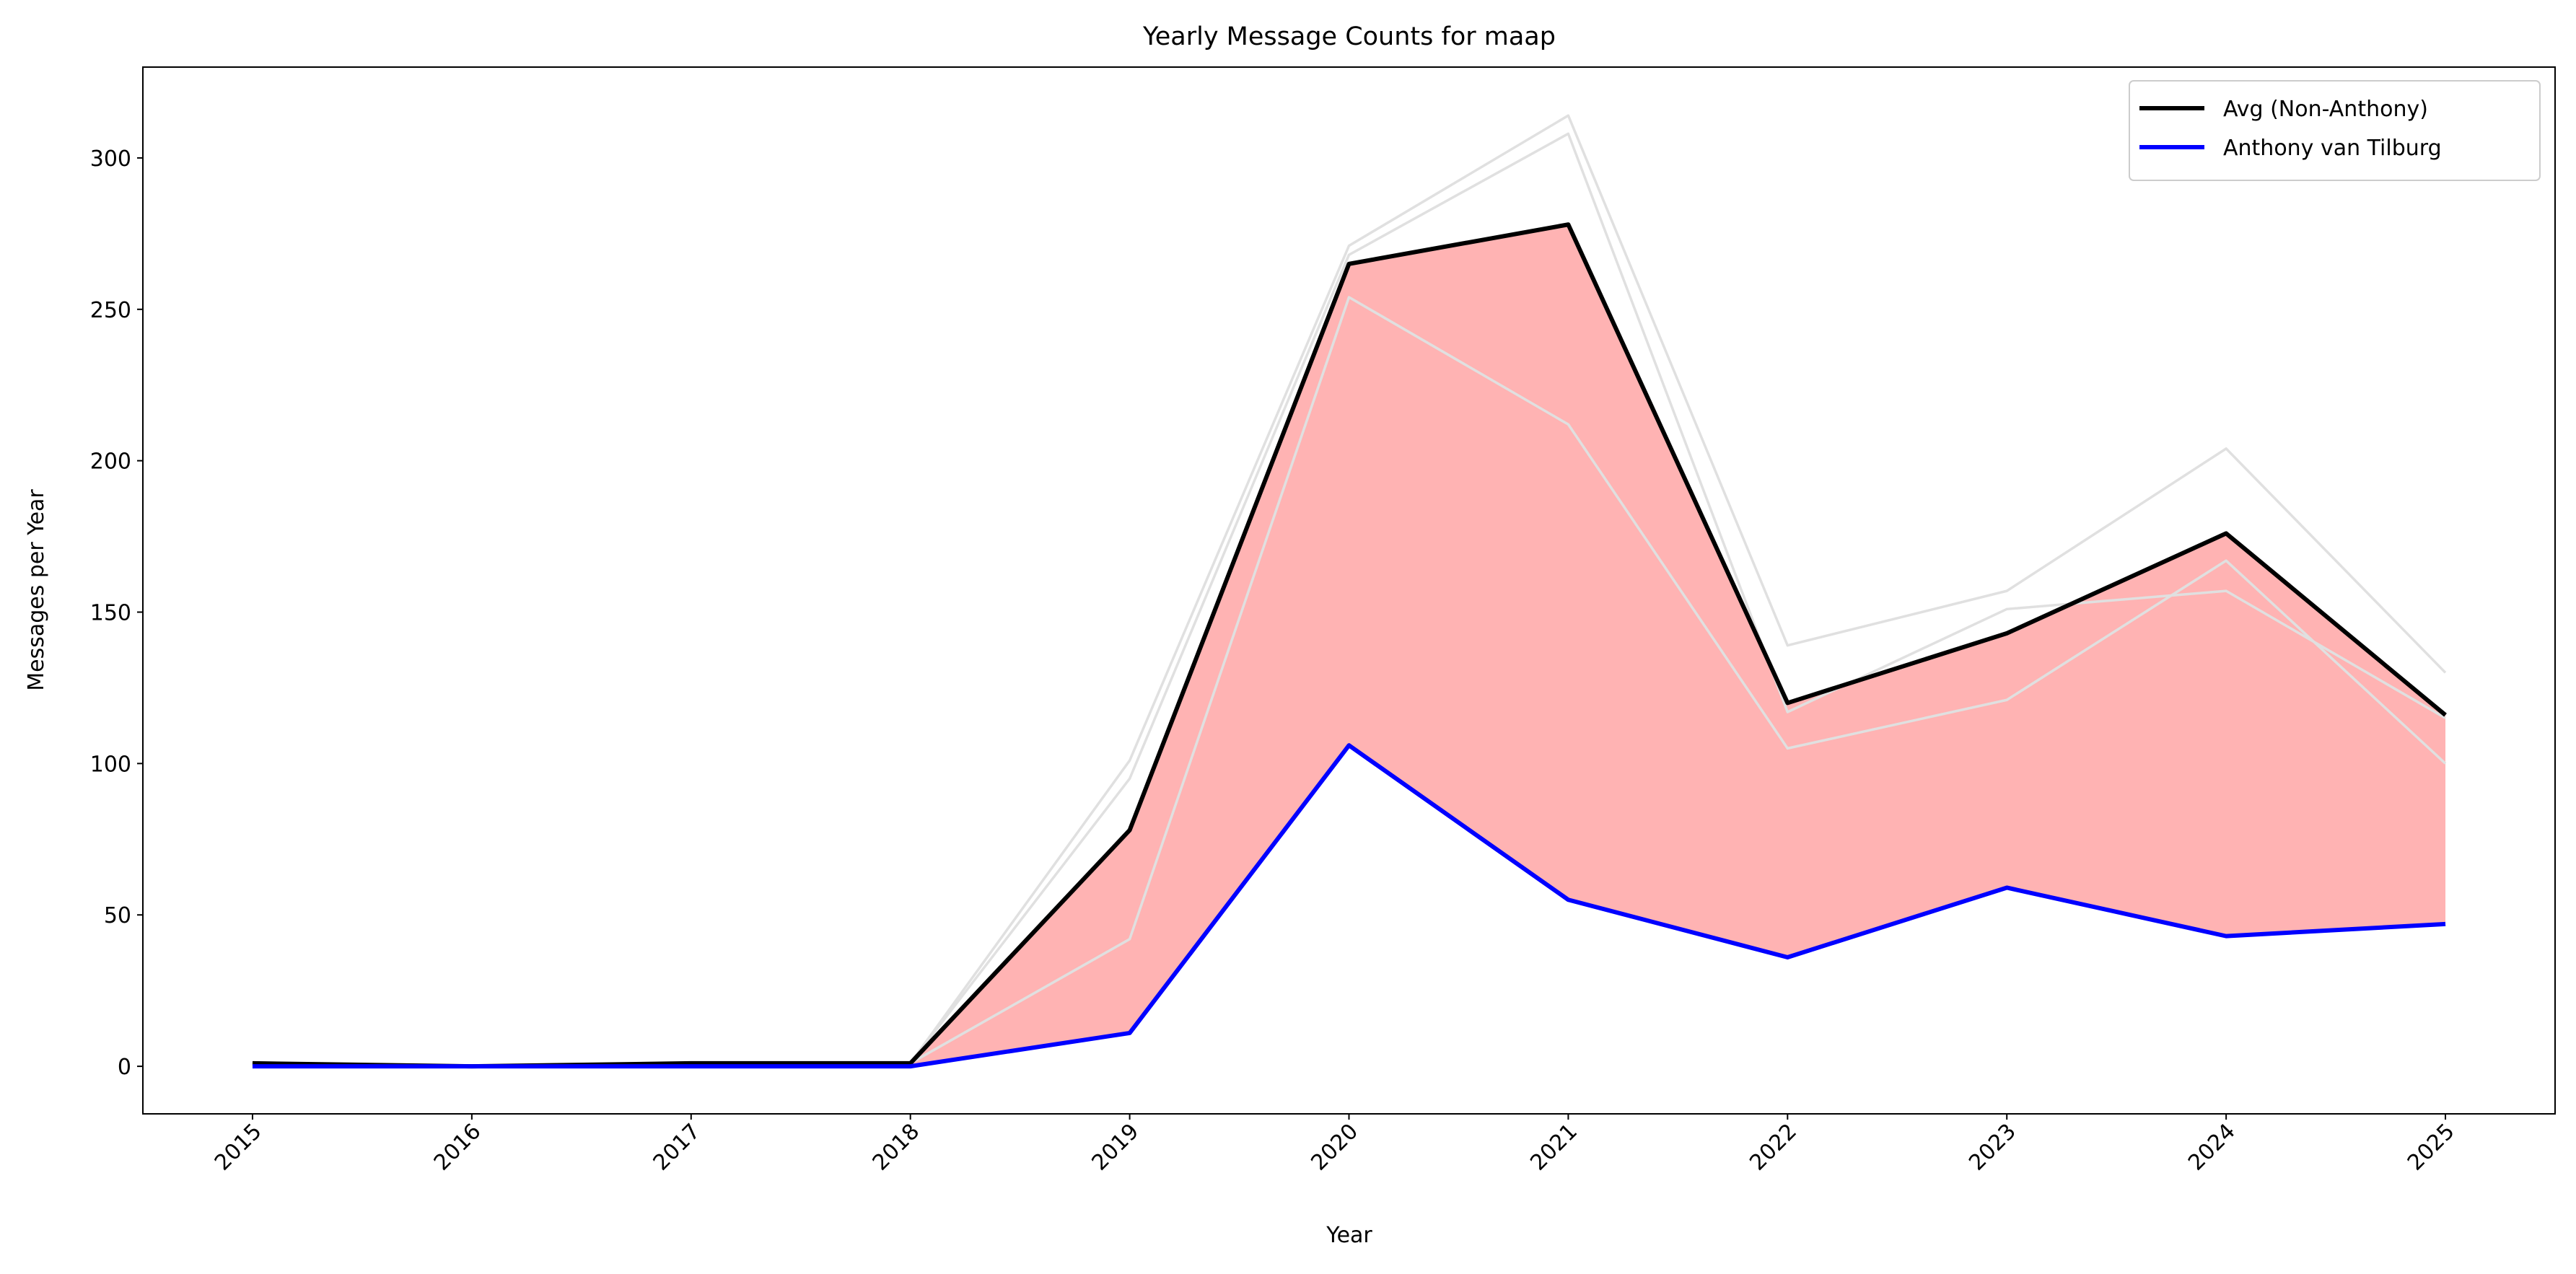 This screenshot has height=1274, width=2576. What do you see at coordinates (110, 310) in the screenshot?
I see `y-tick-label: 250` at bounding box center [110, 310].